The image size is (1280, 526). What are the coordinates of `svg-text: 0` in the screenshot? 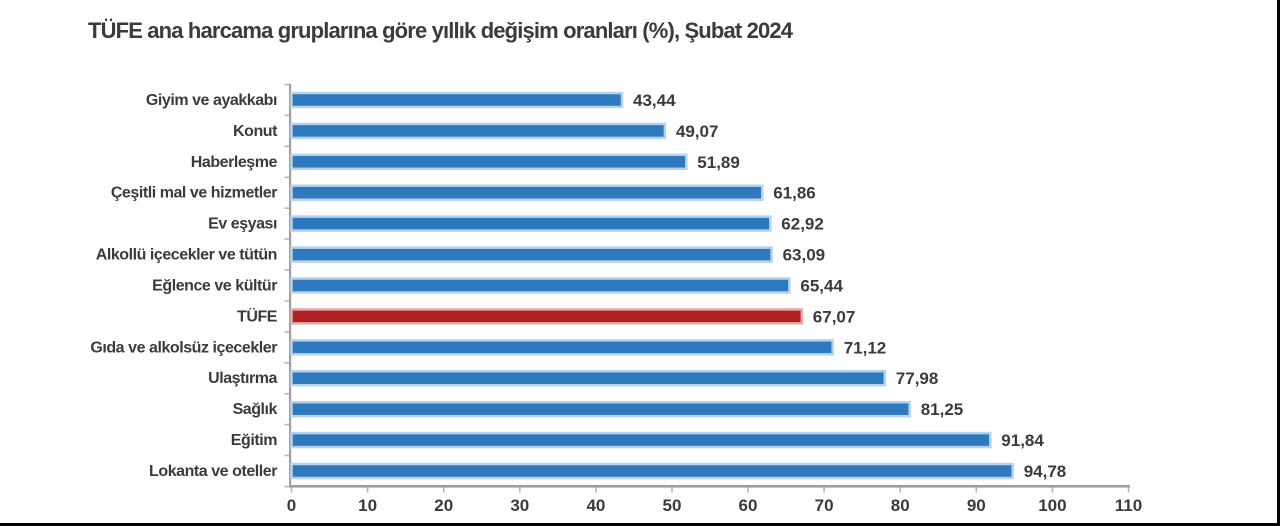 It's located at (291, 505).